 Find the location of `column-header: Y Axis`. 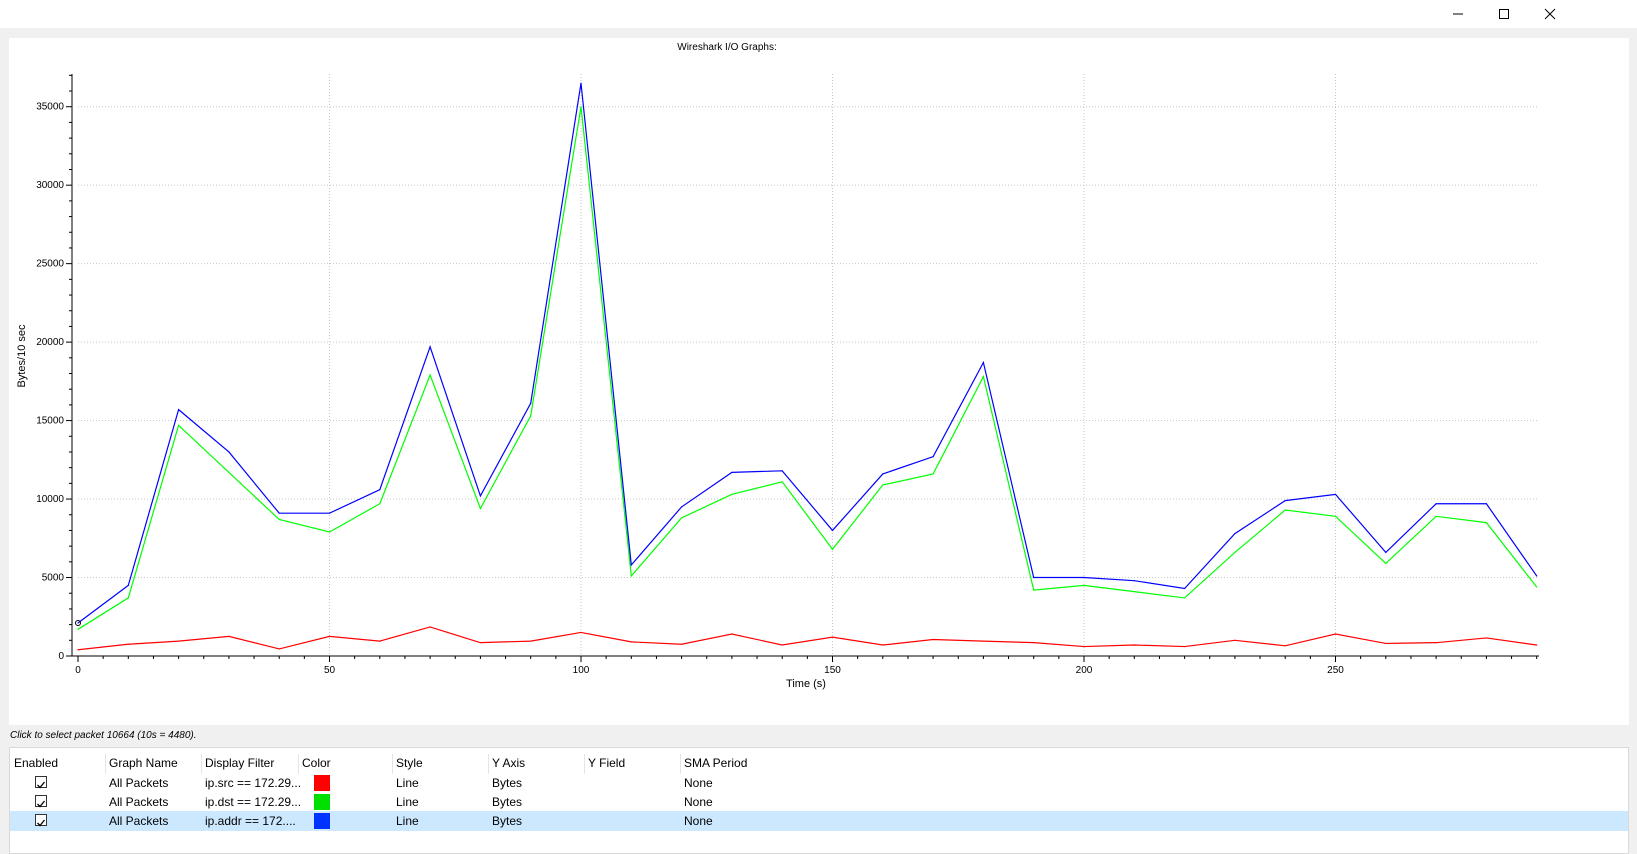

column-header: Y Axis is located at coordinates (509, 763).